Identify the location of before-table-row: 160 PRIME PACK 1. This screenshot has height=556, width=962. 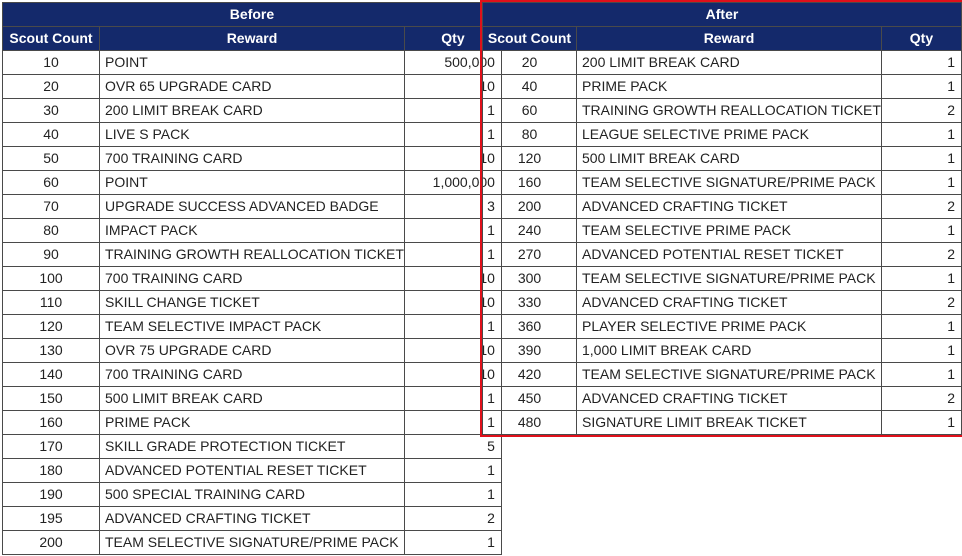
(252, 422).